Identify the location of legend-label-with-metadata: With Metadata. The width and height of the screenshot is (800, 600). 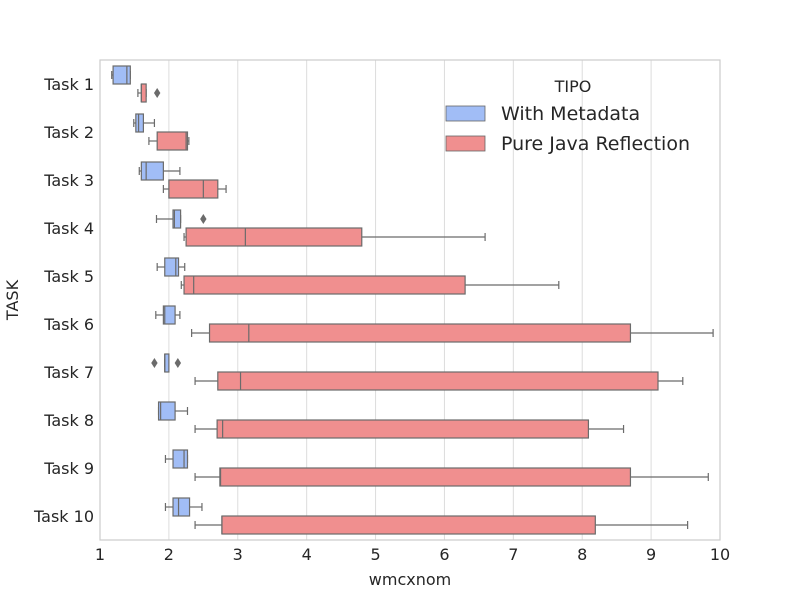
(570, 114).